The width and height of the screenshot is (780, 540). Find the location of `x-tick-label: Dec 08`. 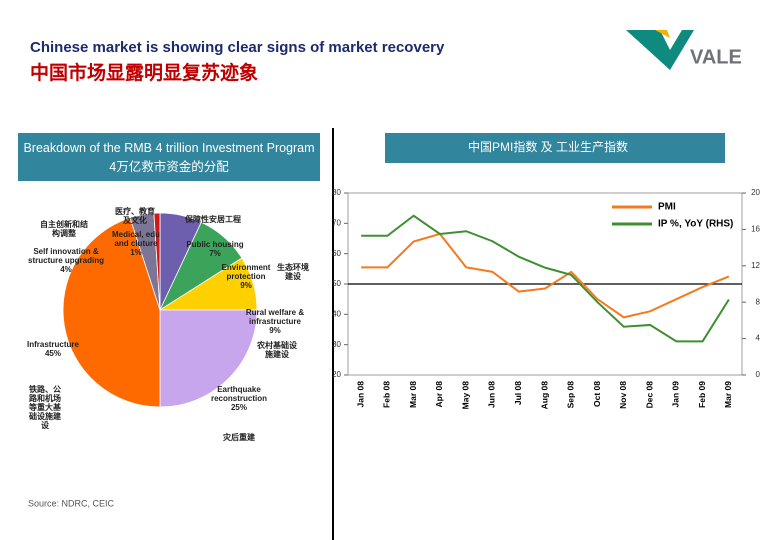

x-tick-label: Dec 08 is located at coordinates (649, 395).